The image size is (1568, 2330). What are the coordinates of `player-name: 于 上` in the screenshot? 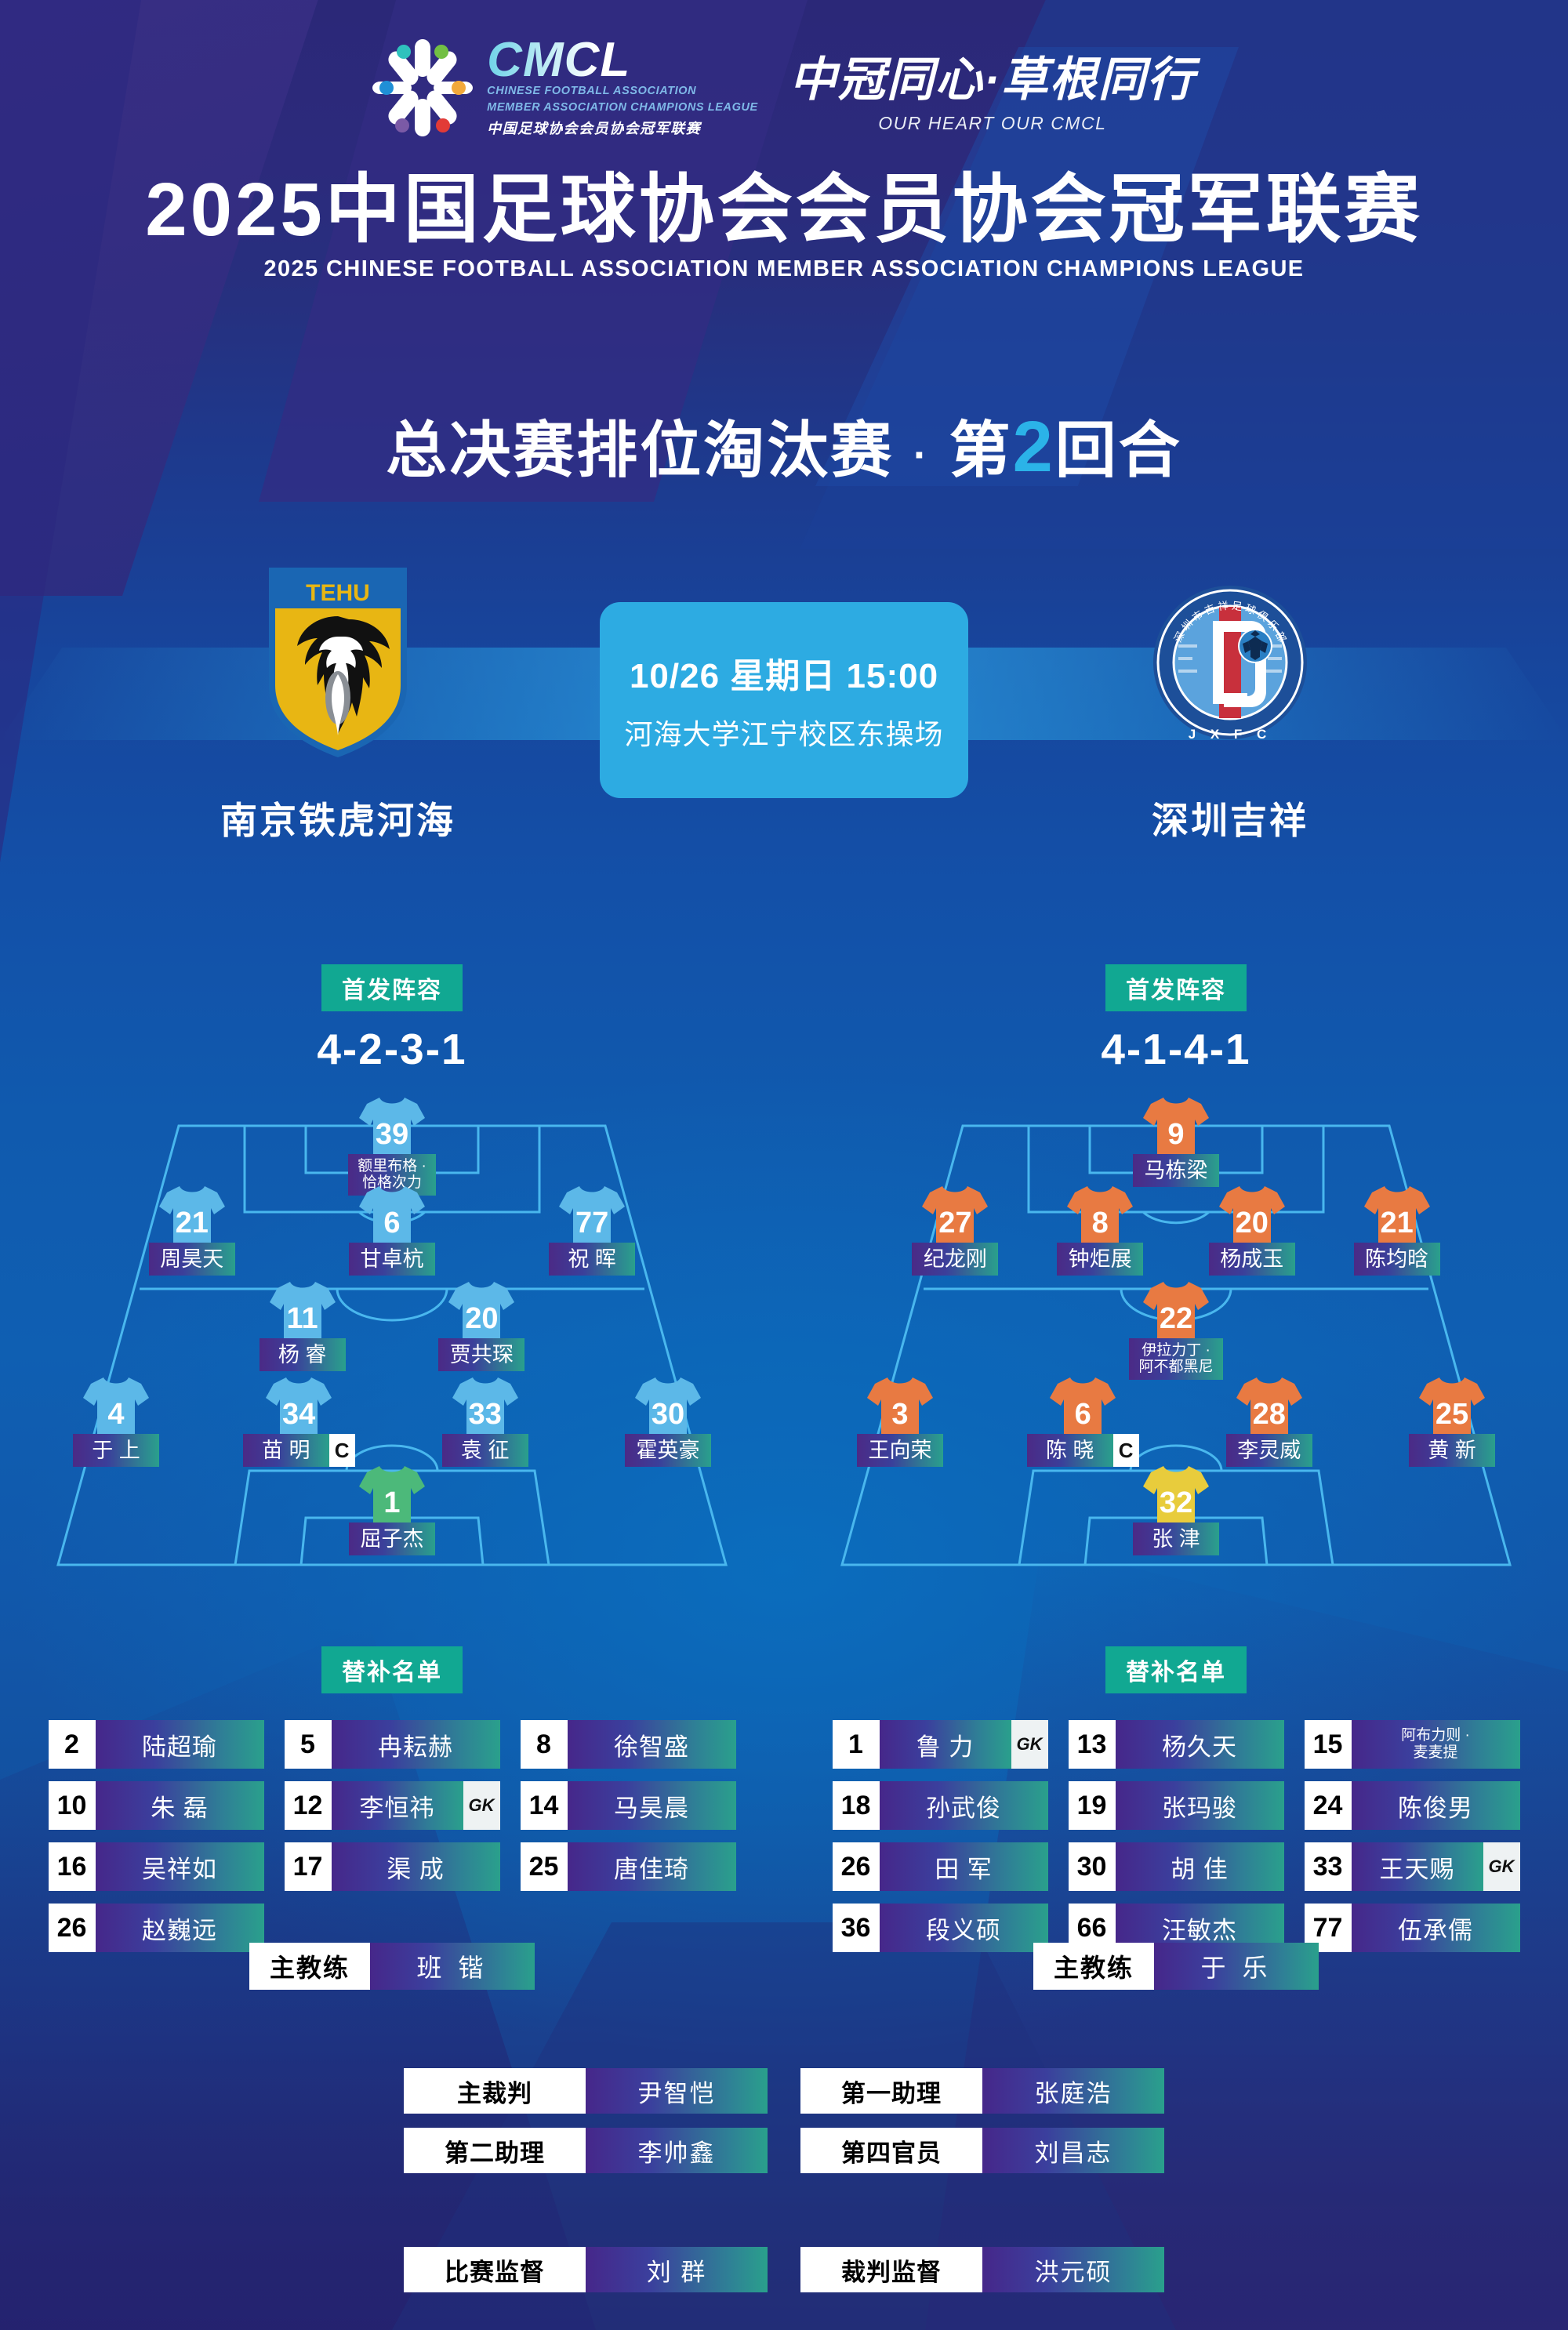 It's located at (116, 1451).